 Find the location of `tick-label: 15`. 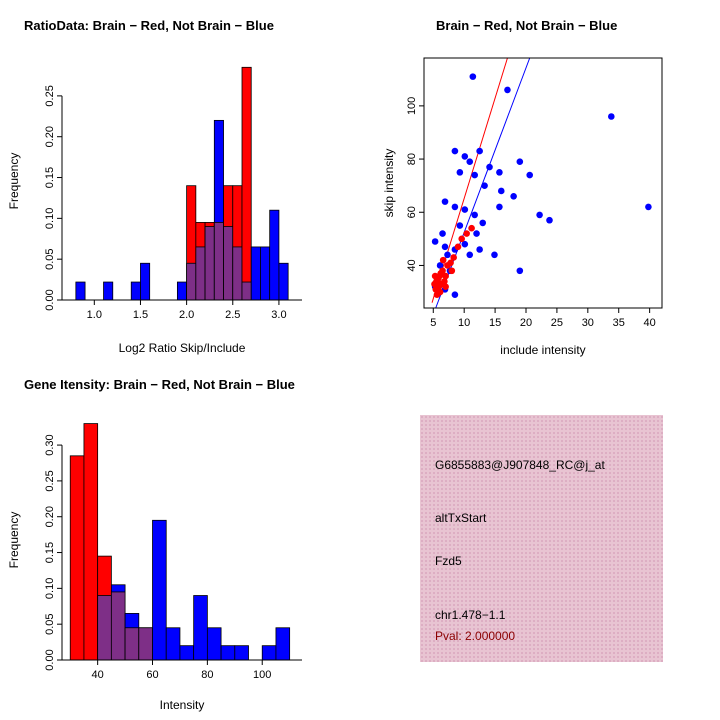

tick-label: 15 is located at coordinates (495, 323).